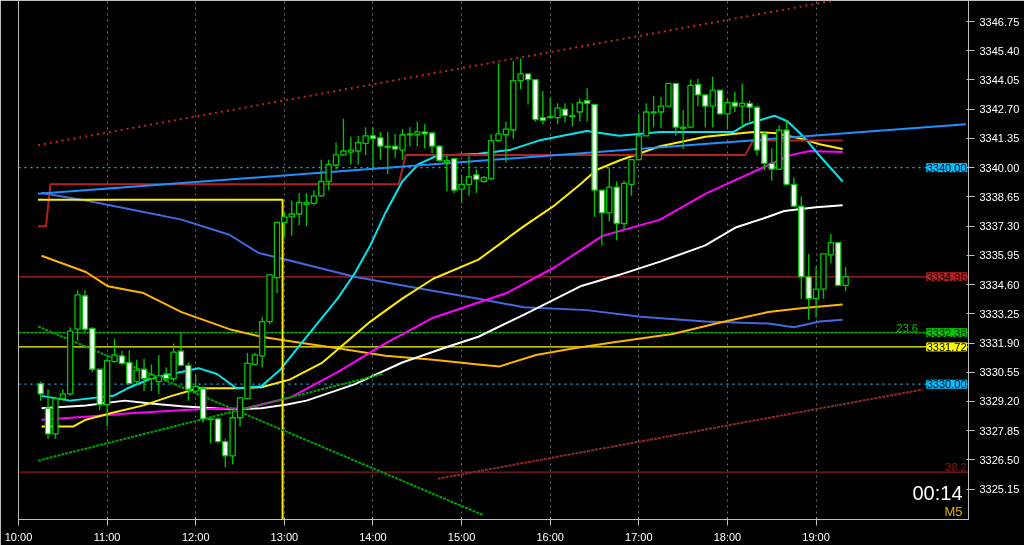 This screenshot has height=545, width=1024. I want to click on annotation: 00:14, so click(937, 492).